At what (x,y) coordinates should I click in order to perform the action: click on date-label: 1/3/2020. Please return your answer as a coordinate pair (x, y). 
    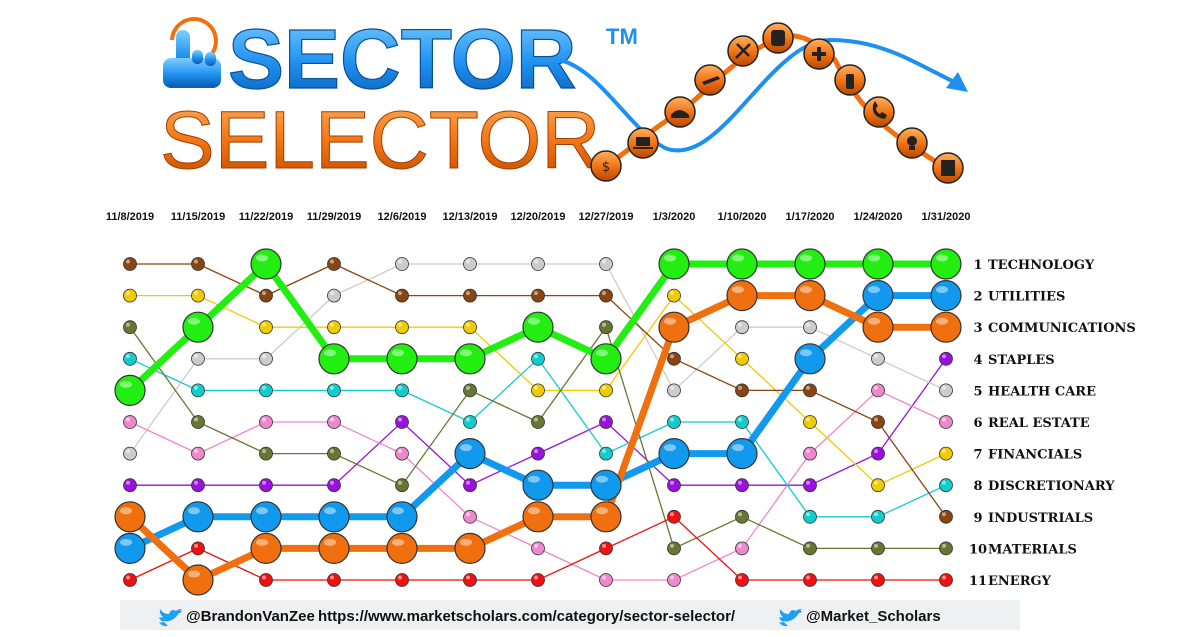
    Looking at the image, I should click on (674, 217).